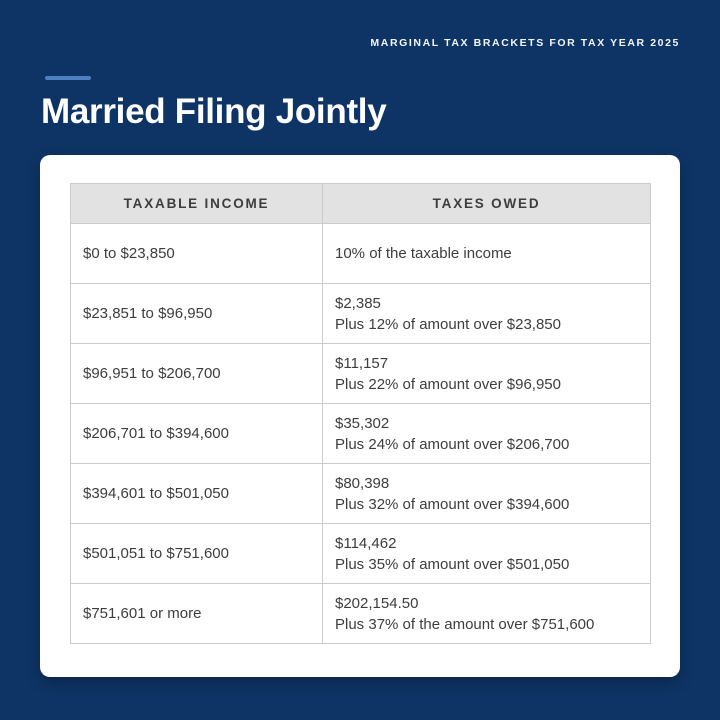 The image size is (720, 720). I want to click on taxes-owed-cell: $35,302 Plus 24% of amount over $206,700, so click(486, 433).